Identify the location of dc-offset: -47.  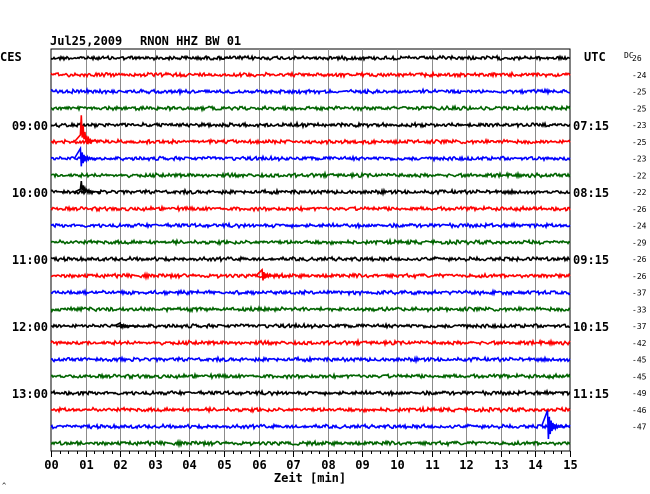
(639, 427).